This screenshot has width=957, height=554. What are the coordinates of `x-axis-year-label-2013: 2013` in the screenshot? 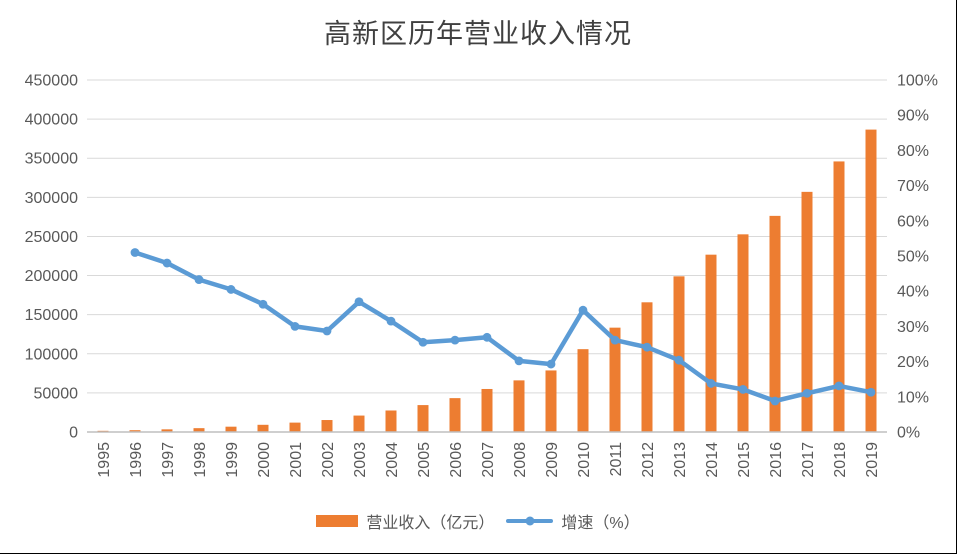 It's located at (680, 460).